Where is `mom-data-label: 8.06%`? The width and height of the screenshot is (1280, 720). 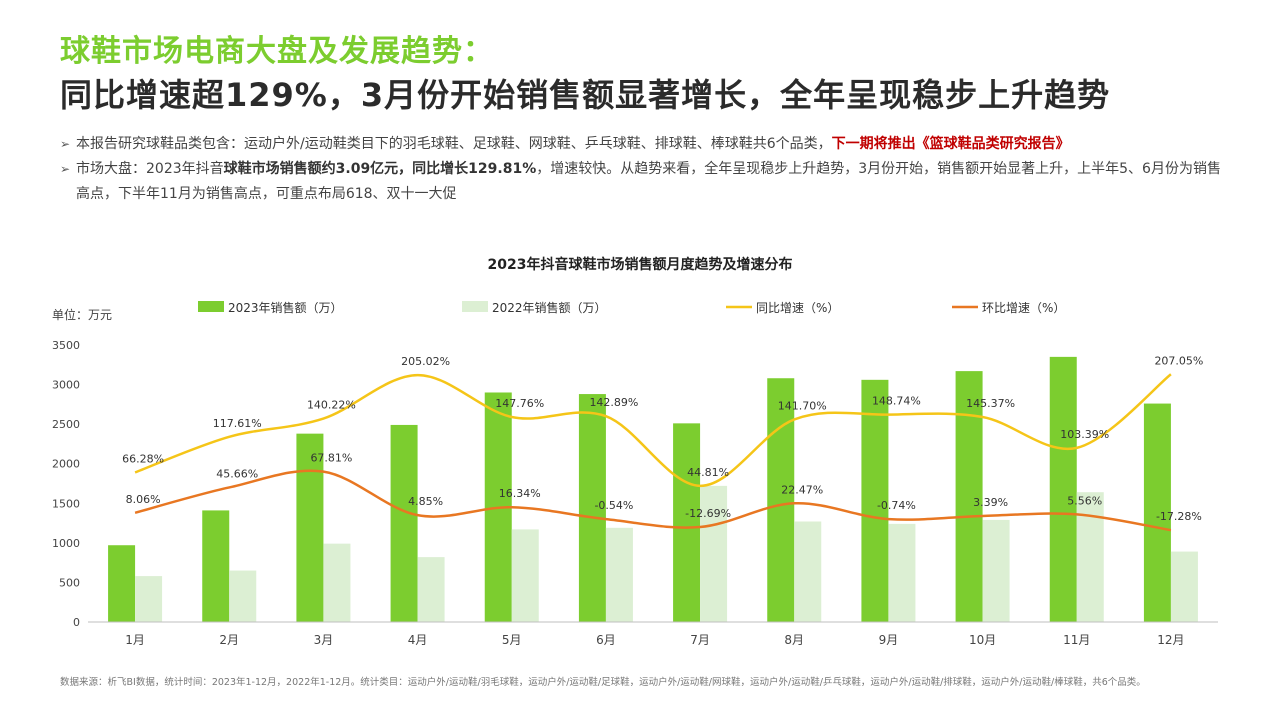
mom-data-label: 8.06% is located at coordinates (143, 499).